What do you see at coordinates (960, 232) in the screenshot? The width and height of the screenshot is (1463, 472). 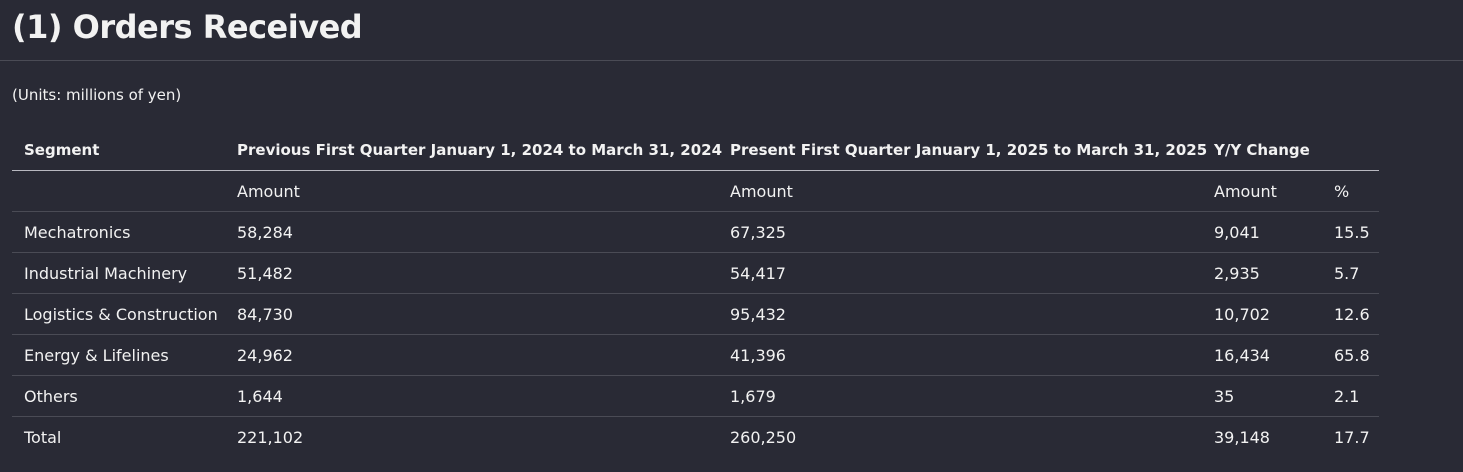 I see `value-cell: 67,325` at bounding box center [960, 232].